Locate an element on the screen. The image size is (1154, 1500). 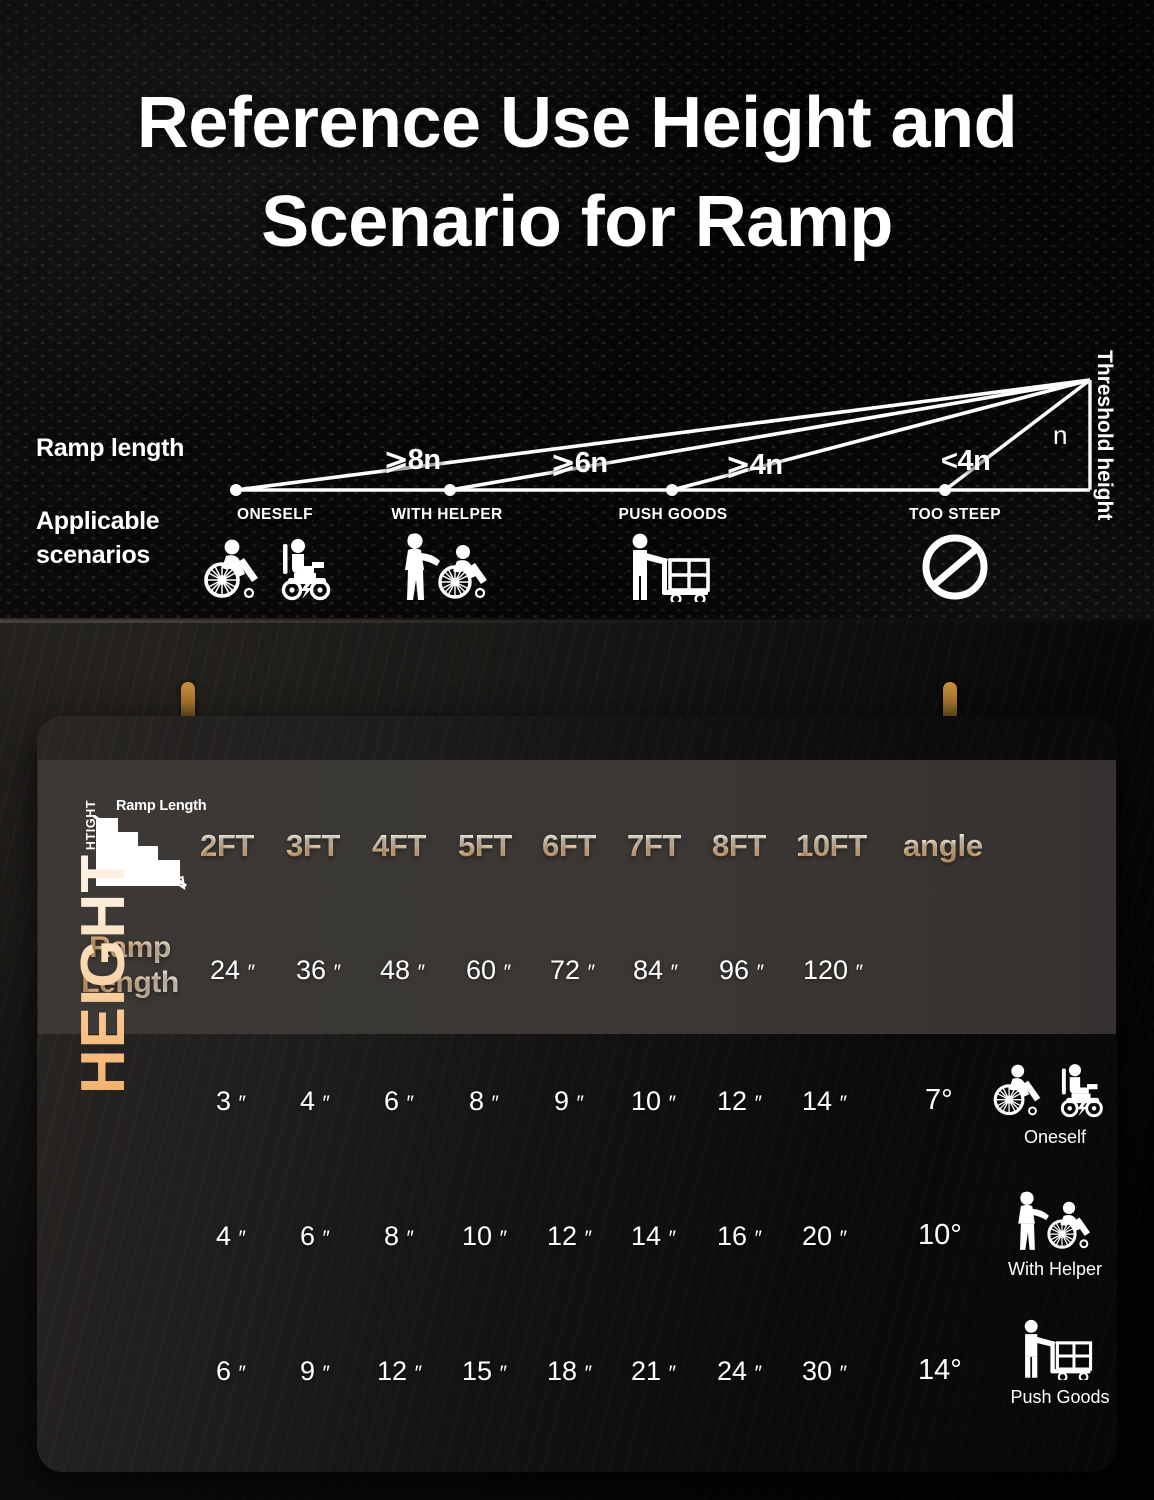
ramp-length-cell-2ft: 24 ″ is located at coordinates (232, 970).